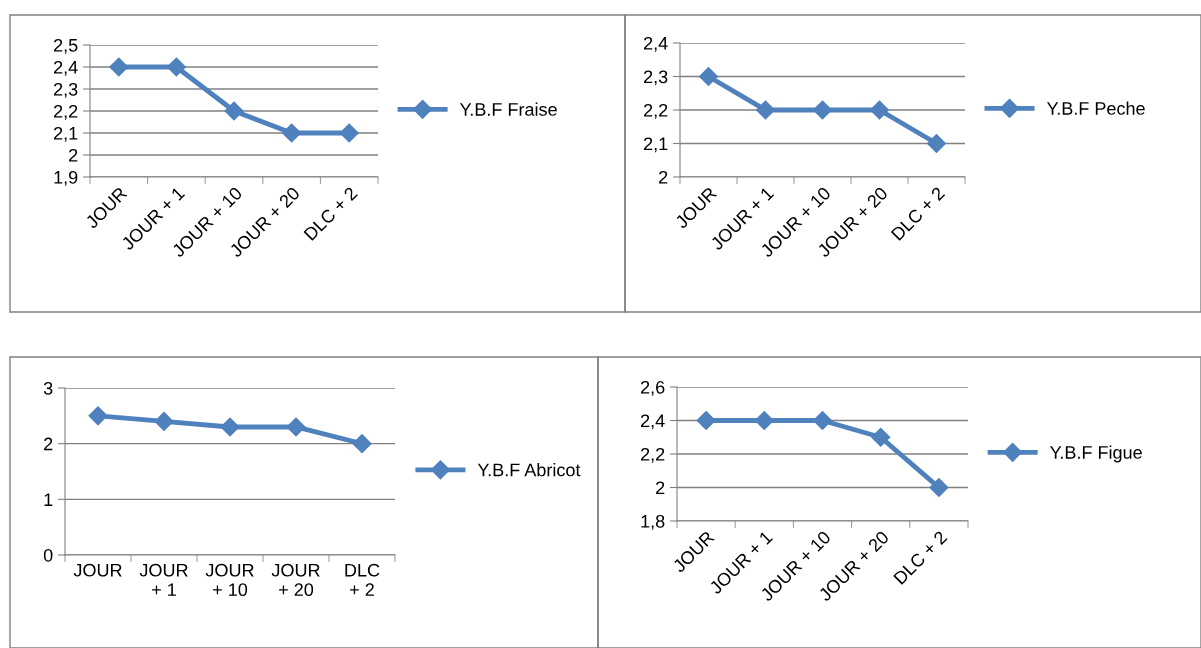 Image resolution: width=1201 pixels, height=648 pixels. I want to click on legend-label: Y.B.F Abricot, so click(529, 470).